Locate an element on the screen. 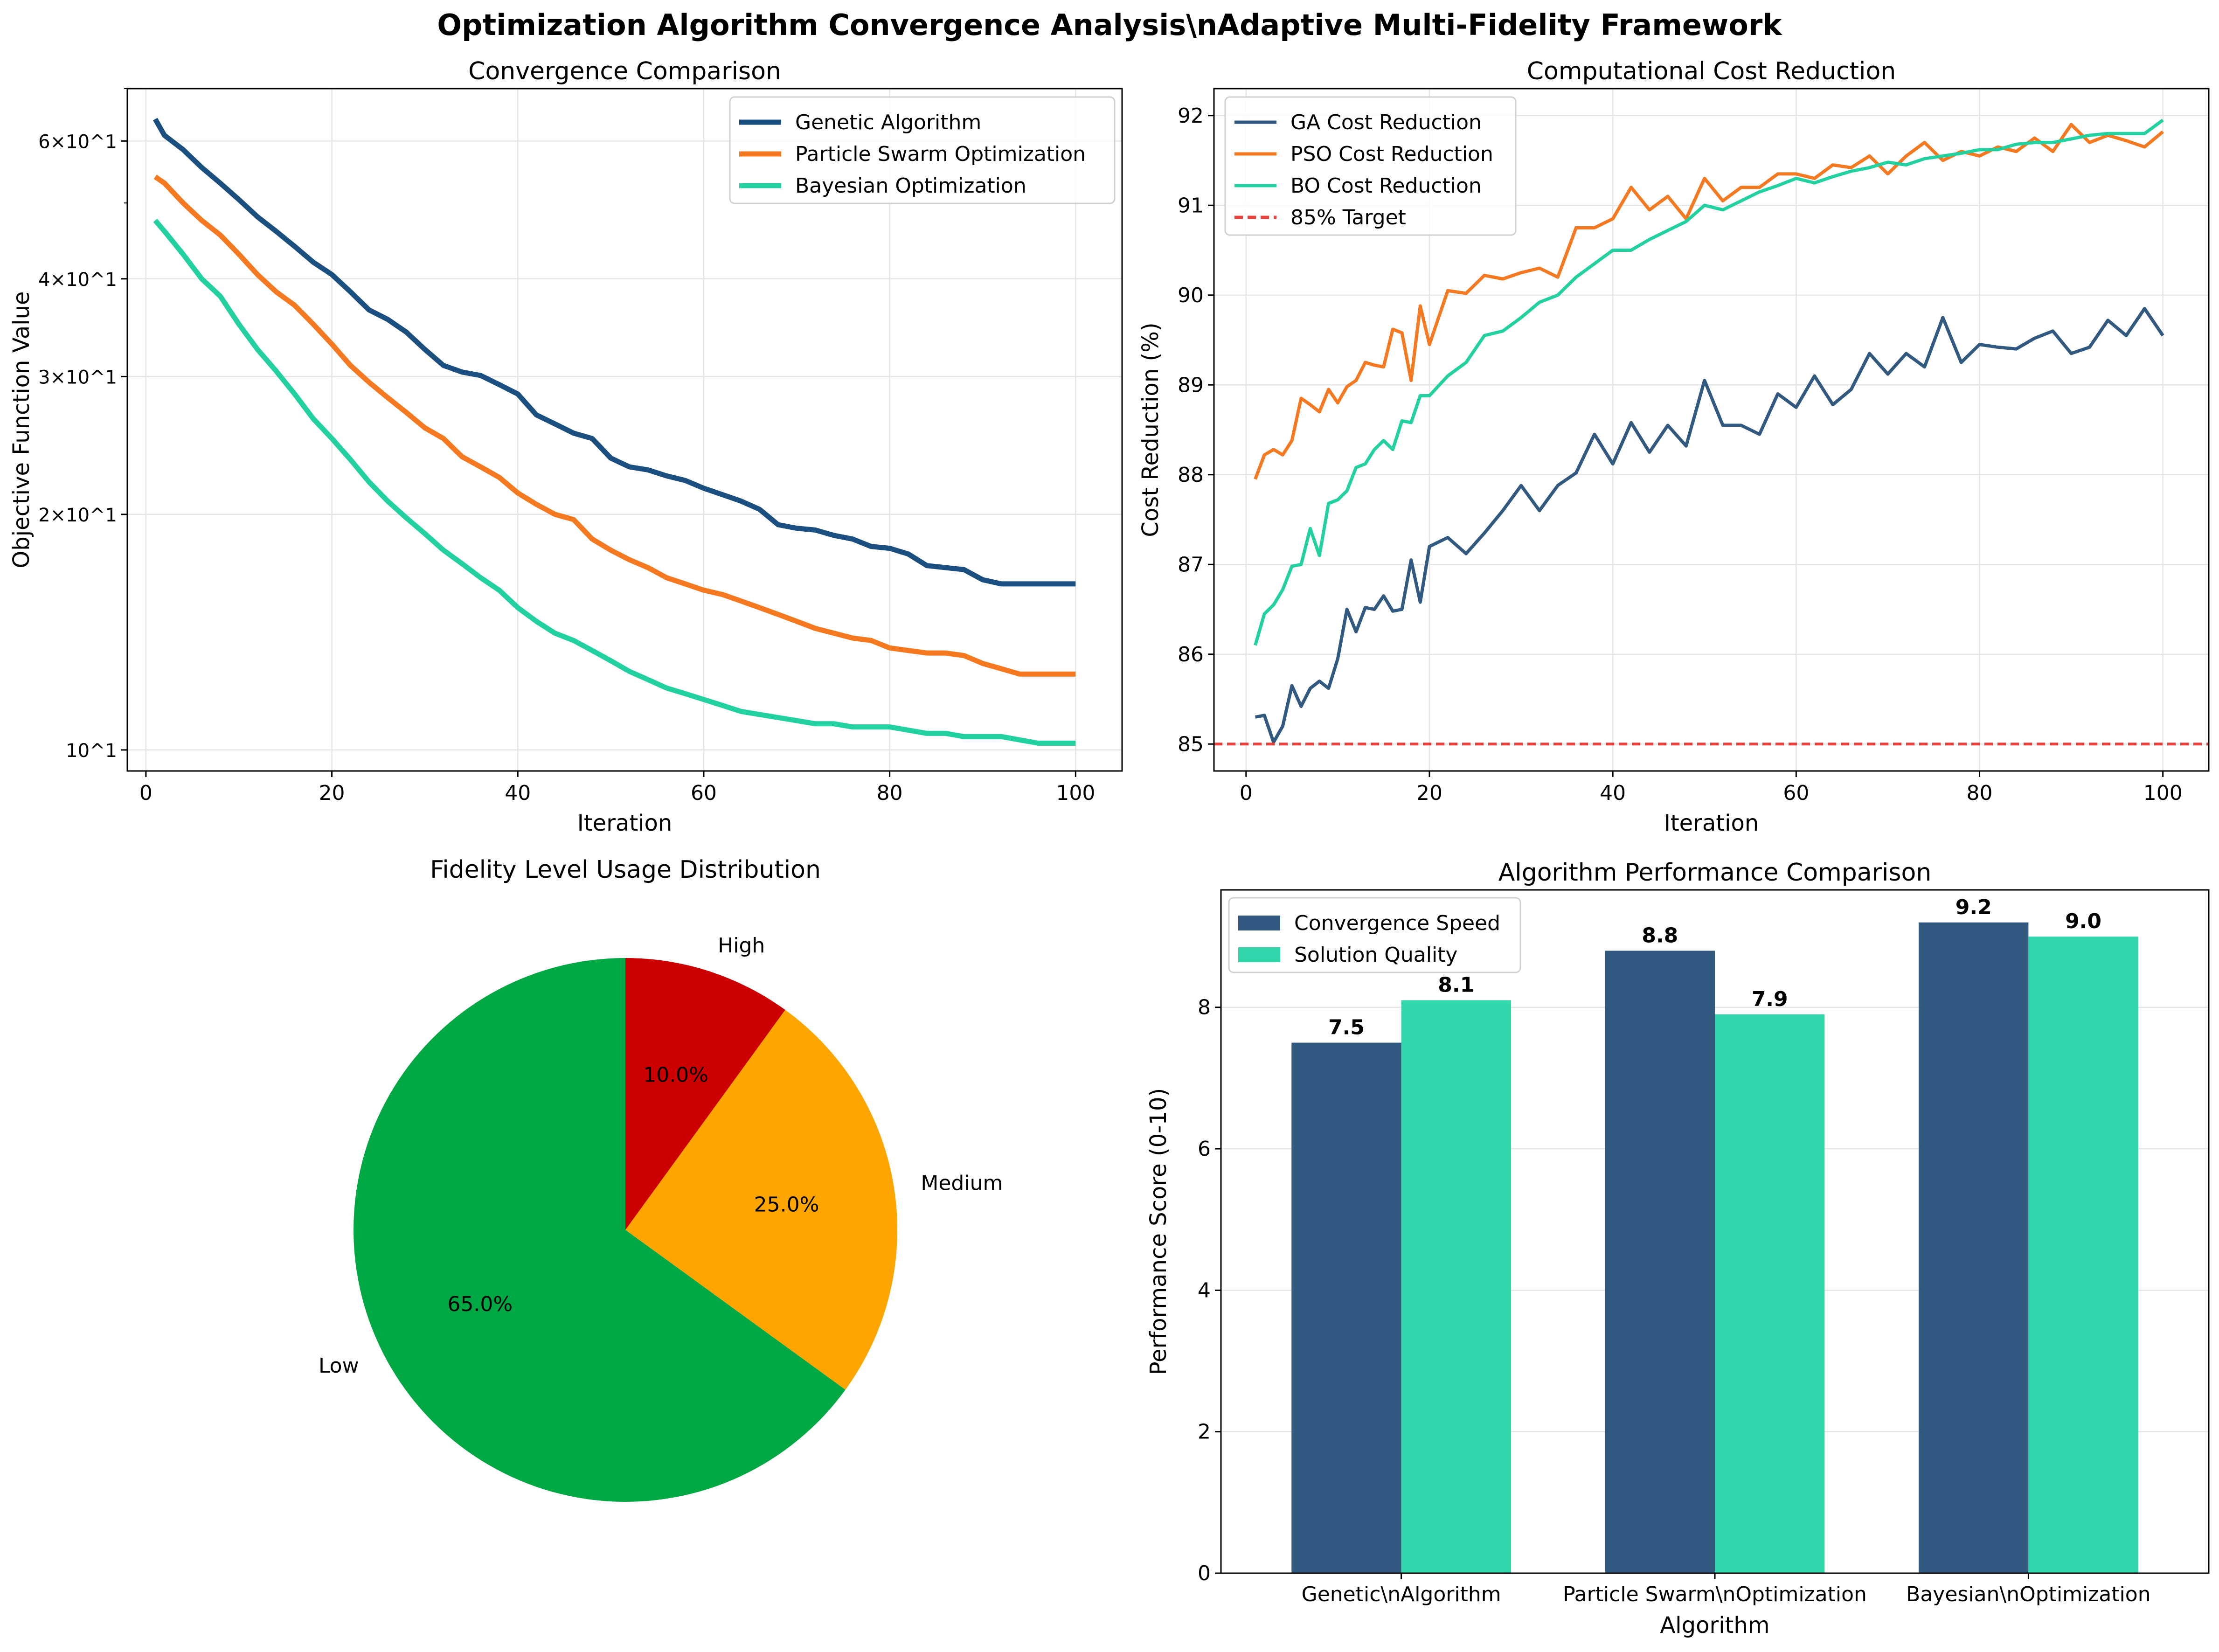  y-axis-label: Performance Score (0-10) is located at coordinates (1158, 1232).